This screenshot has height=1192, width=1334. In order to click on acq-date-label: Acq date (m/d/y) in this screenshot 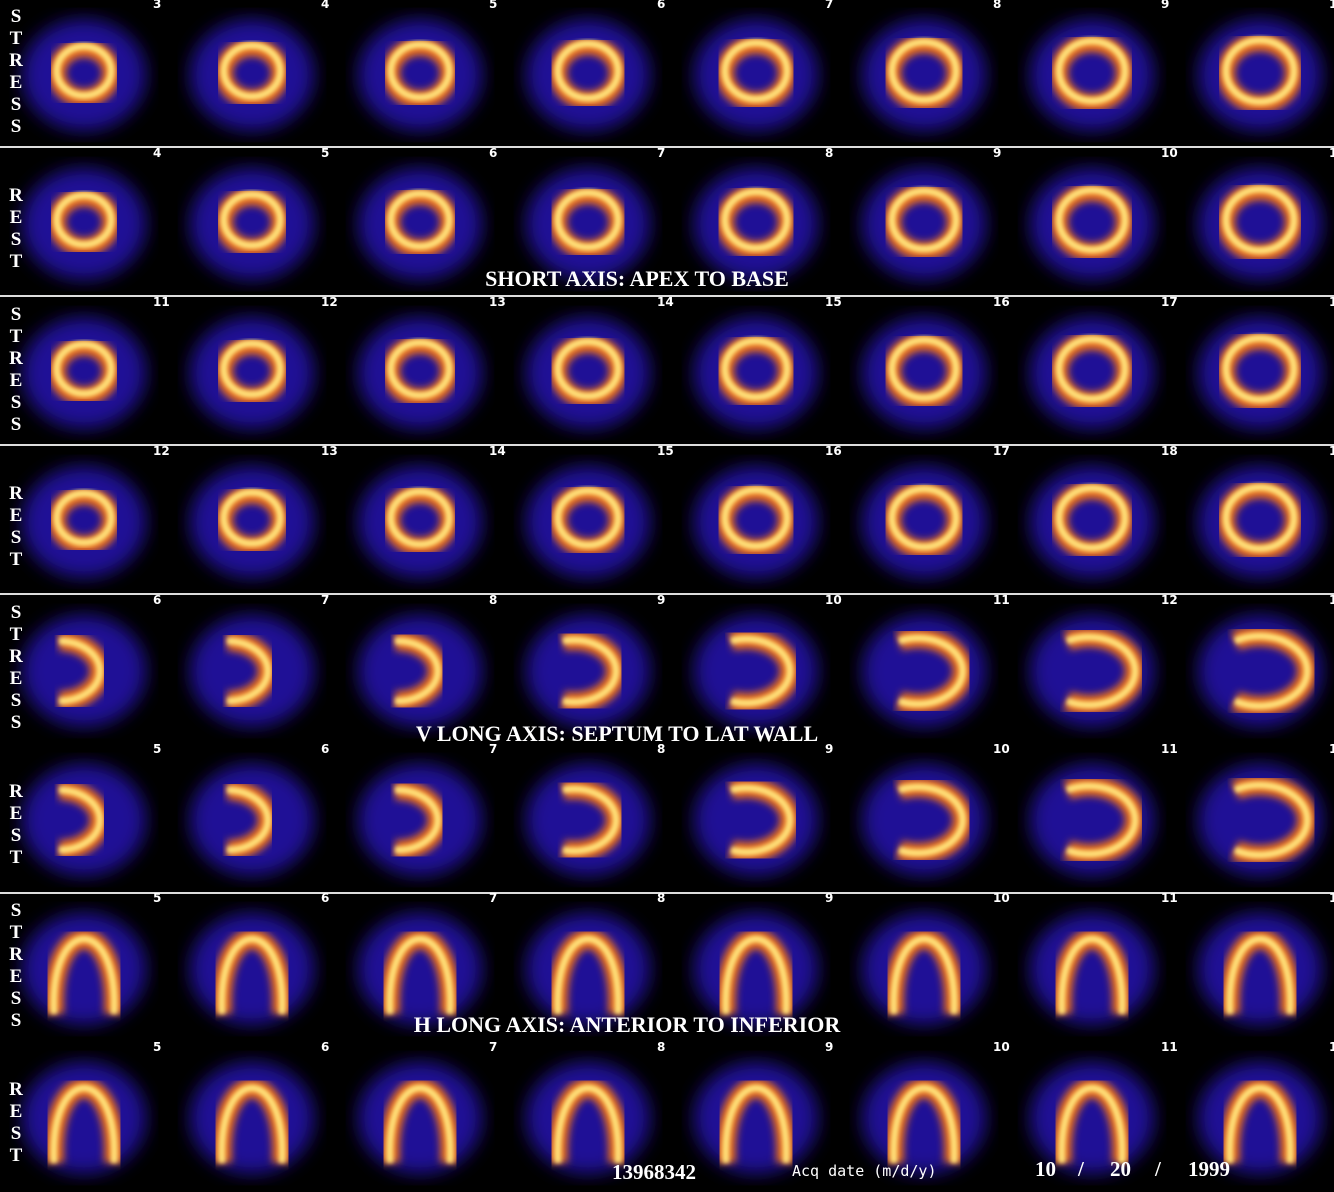, I will do `click(864, 1171)`.